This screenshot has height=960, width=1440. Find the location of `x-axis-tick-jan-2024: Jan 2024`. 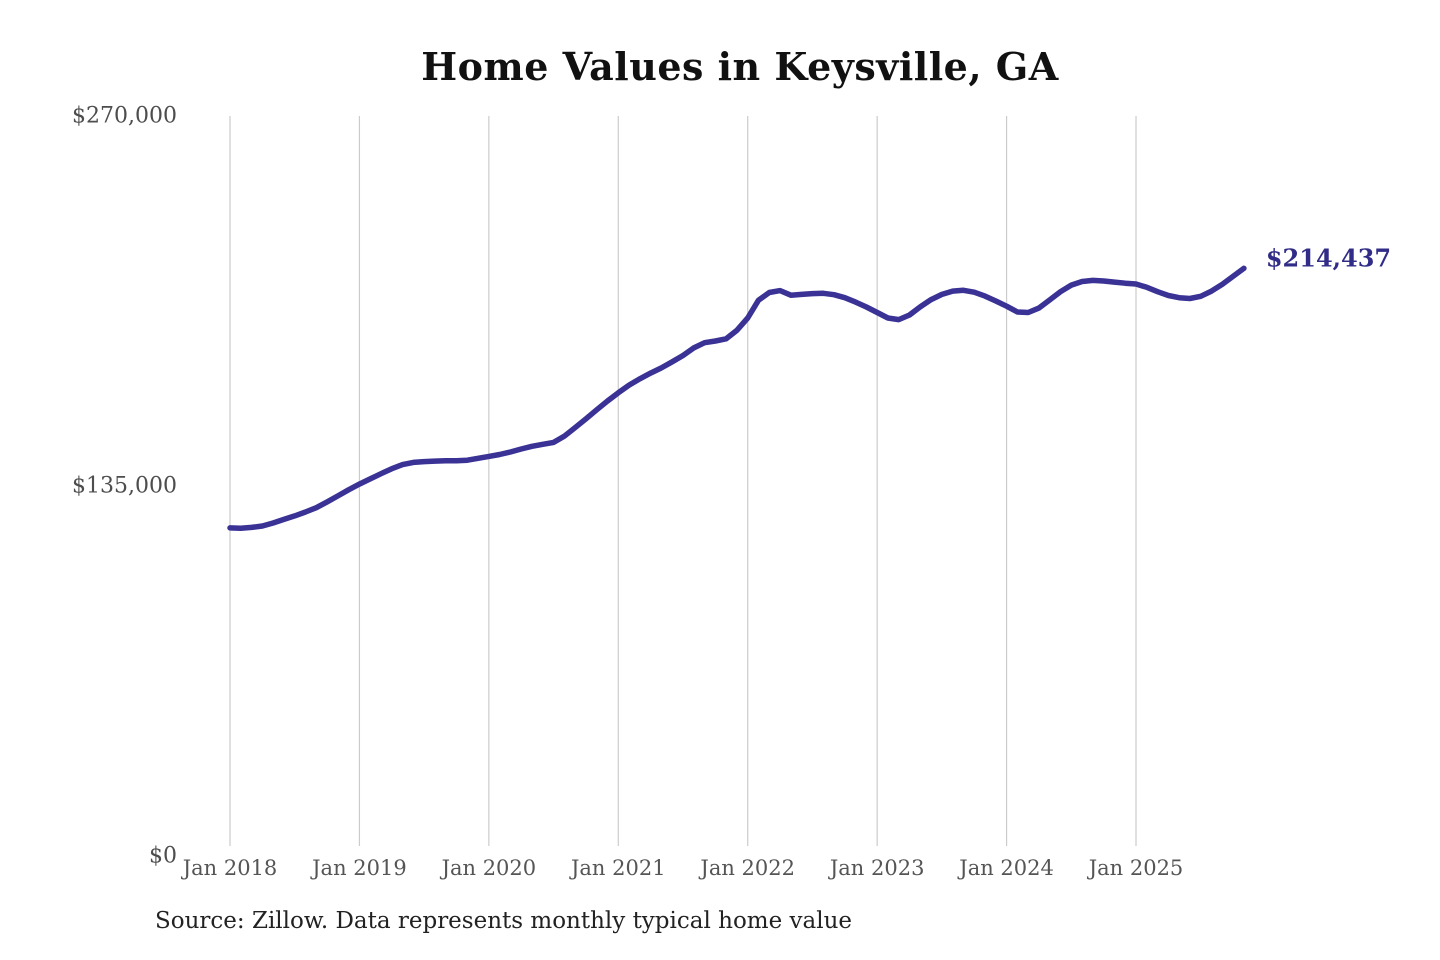

x-axis-tick-jan-2024: Jan 2024 is located at coordinates (1006, 868).